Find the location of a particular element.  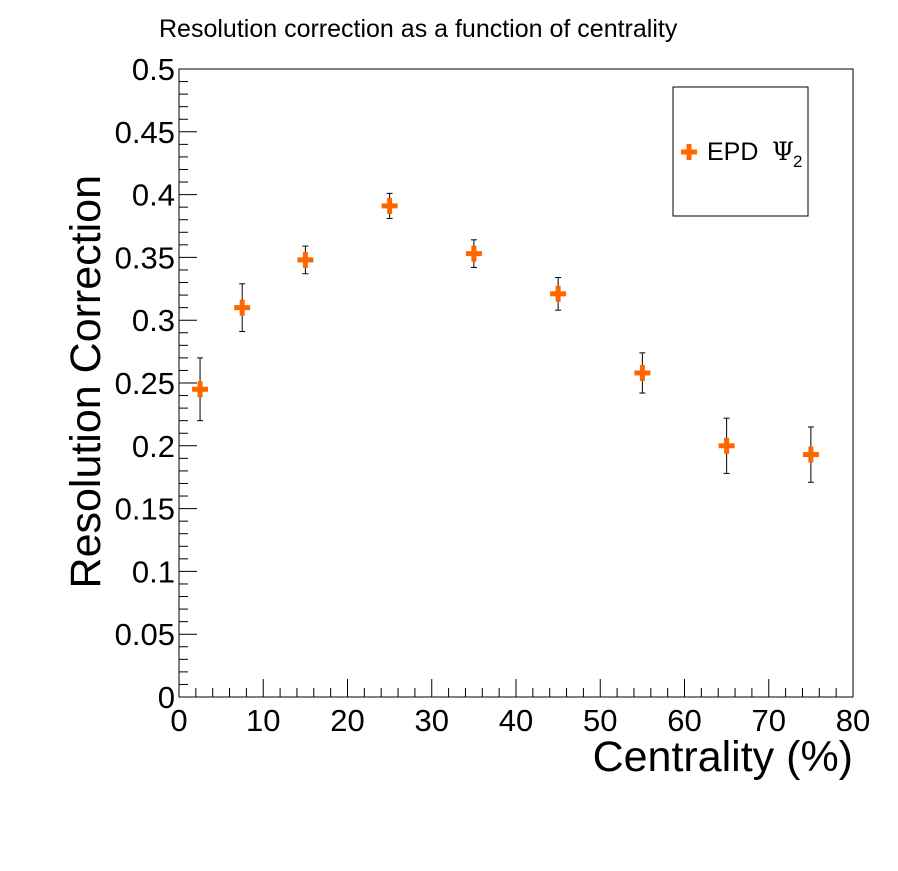

legend-marker is located at coordinates (689, 152).